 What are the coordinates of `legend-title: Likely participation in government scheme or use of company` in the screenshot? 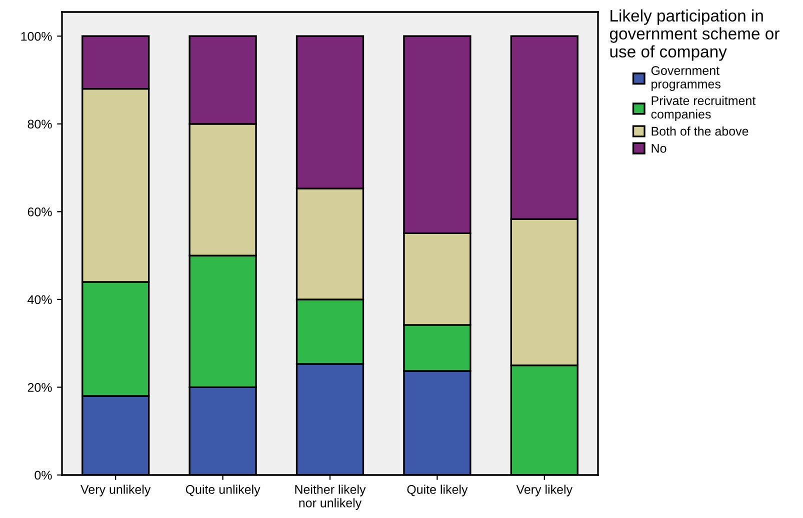 It's located at (695, 35).